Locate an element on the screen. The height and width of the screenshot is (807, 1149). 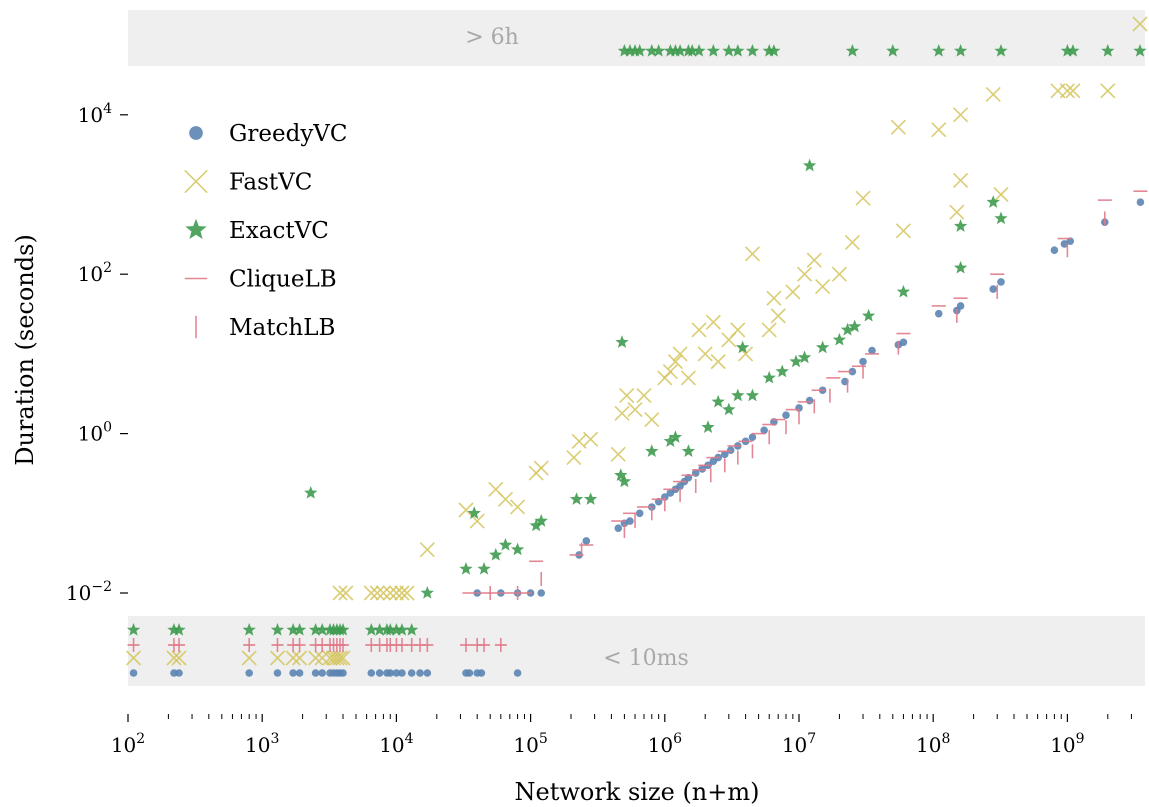
legend-item-exactvc: ExactVC is located at coordinates (257, 231).